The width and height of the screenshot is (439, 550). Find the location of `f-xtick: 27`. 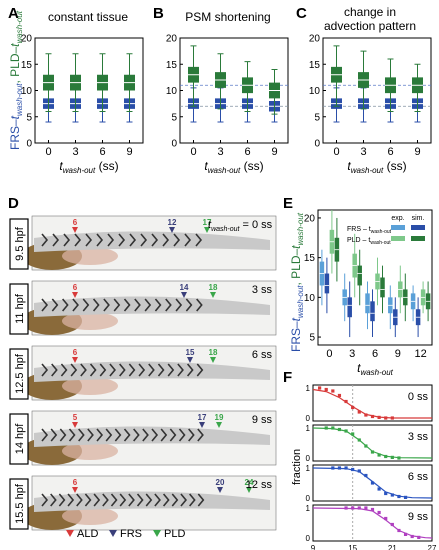

f-xtick: 27 is located at coordinates (432, 547).